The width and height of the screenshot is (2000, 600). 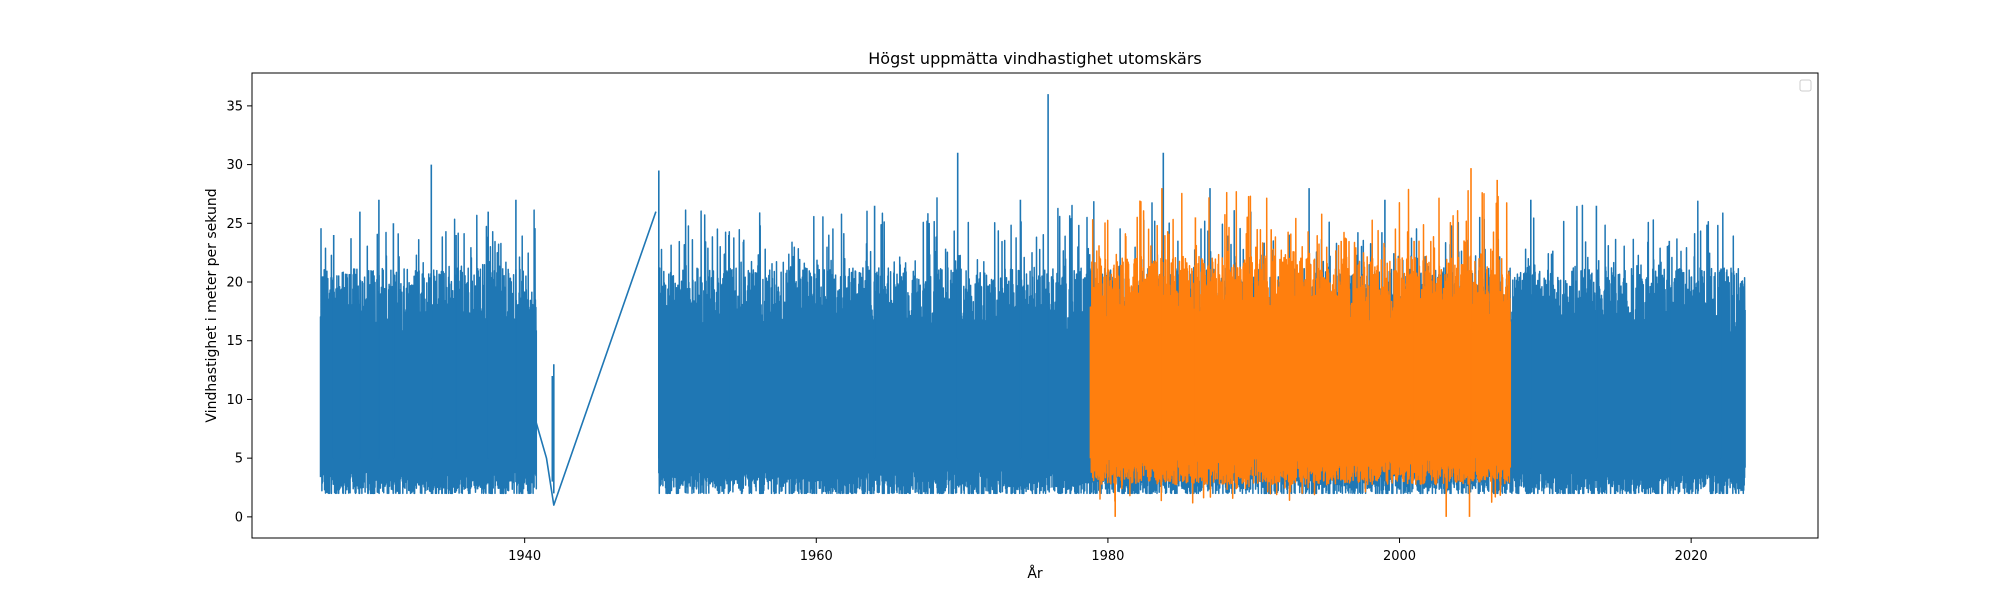 What do you see at coordinates (239, 459) in the screenshot?
I see `y-tick-label: 5` at bounding box center [239, 459].